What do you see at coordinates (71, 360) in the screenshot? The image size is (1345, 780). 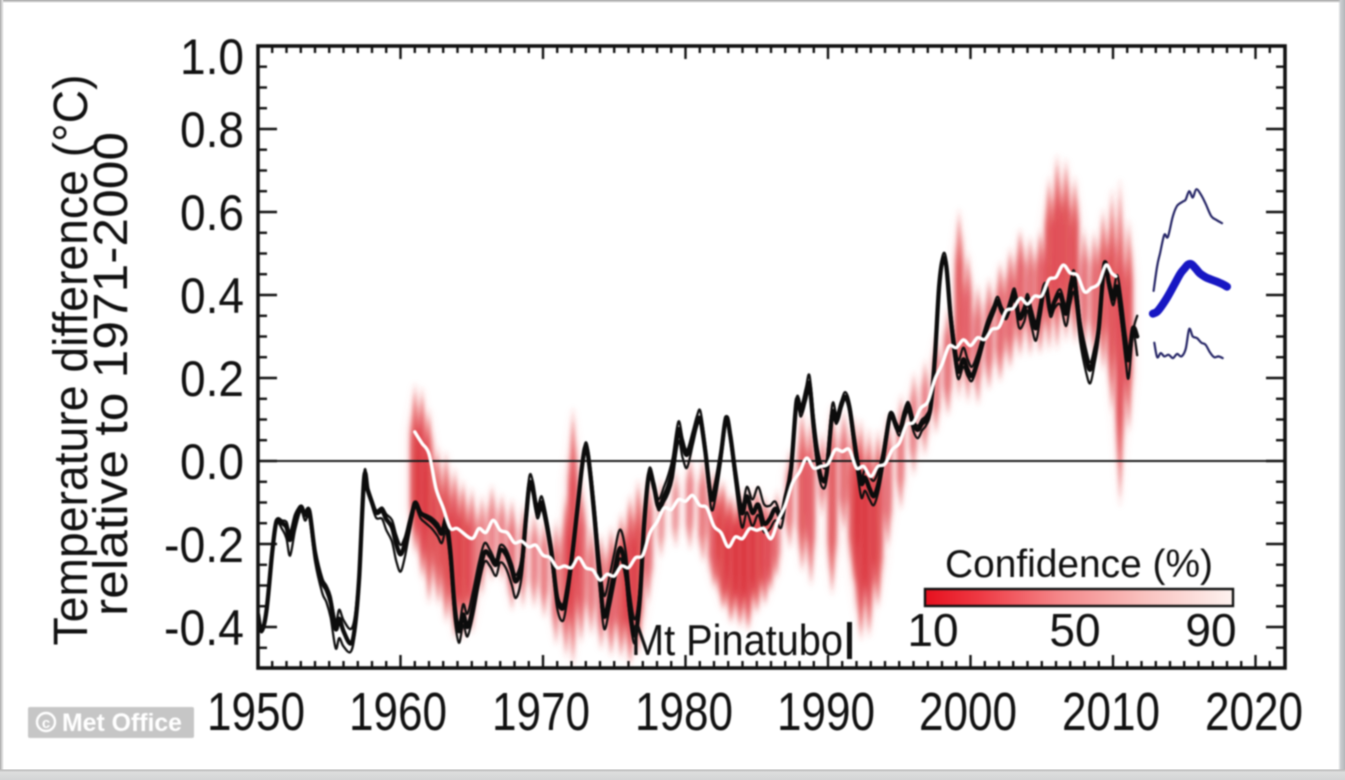 I see `svg-text: Temperature difference (°C)` at bounding box center [71, 360].